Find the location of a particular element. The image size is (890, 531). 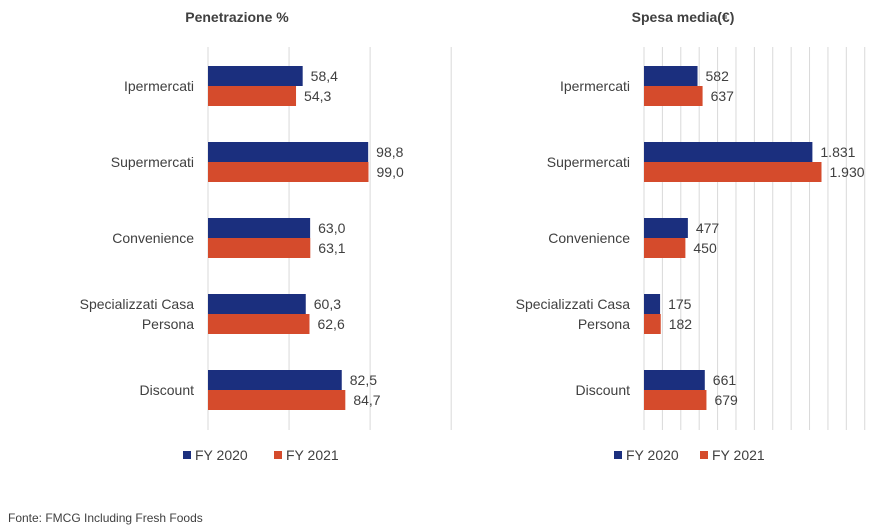

data-label: 637 is located at coordinates (723, 96).